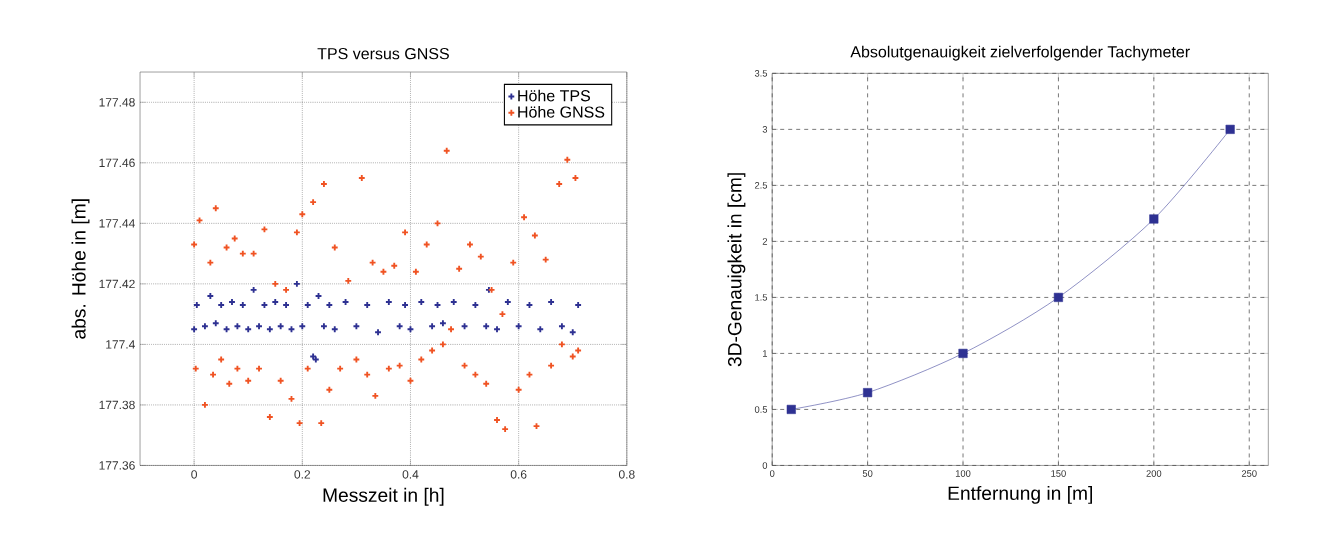  What do you see at coordinates (761, 73) in the screenshot?
I see `y-tick-label: 3.5` at bounding box center [761, 73].